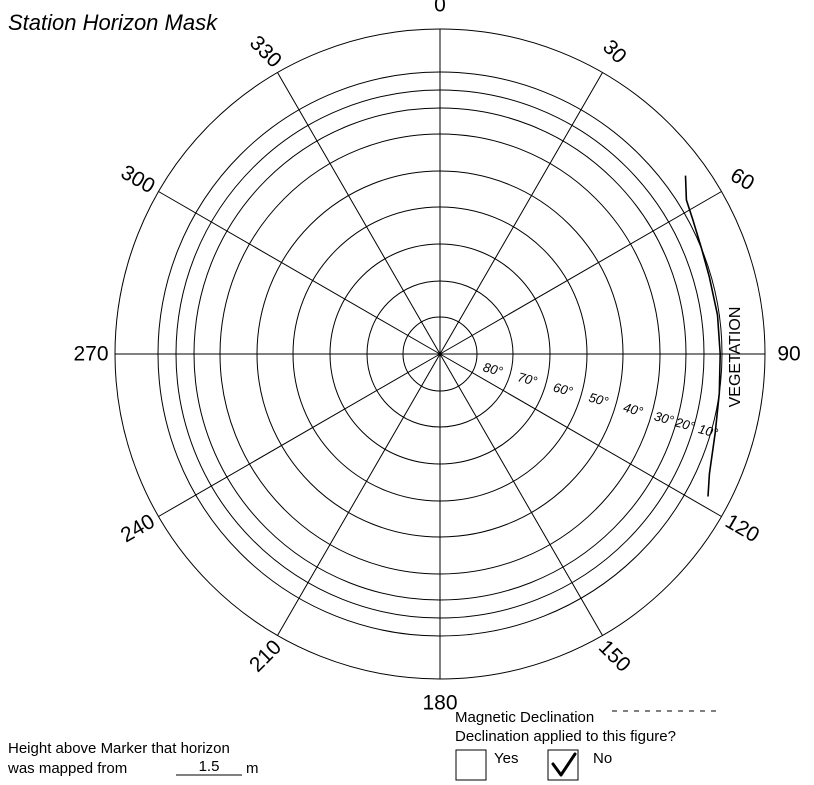 This screenshot has width=814, height=785. I want to click on yes-checkbox, so click(471, 765).